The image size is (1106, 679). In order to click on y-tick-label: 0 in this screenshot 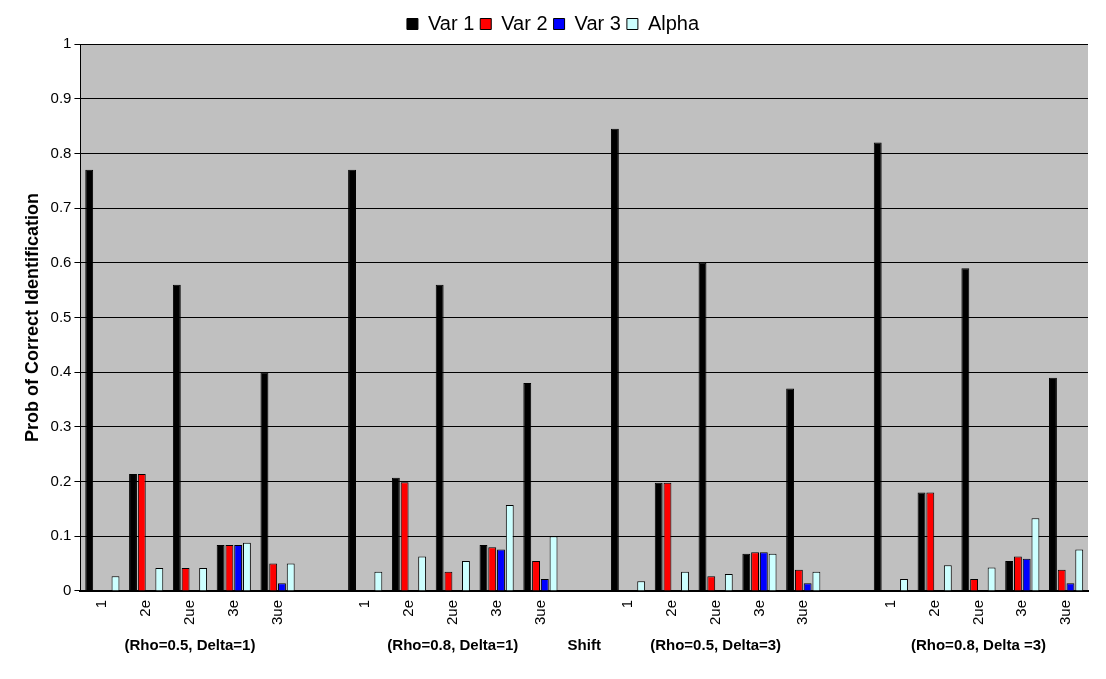, I will do `click(67, 590)`.